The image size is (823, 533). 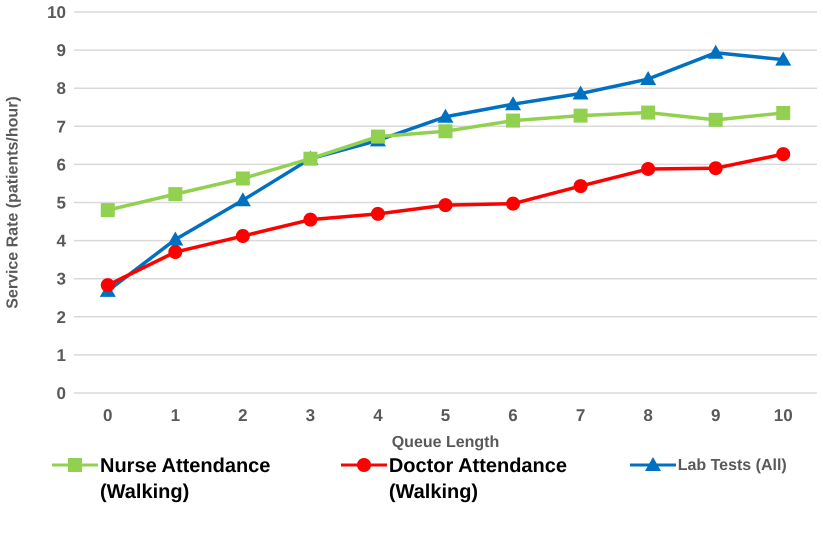 What do you see at coordinates (61, 317) in the screenshot?
I see `y-tick-label: 2` at bounding box center [61, 317].